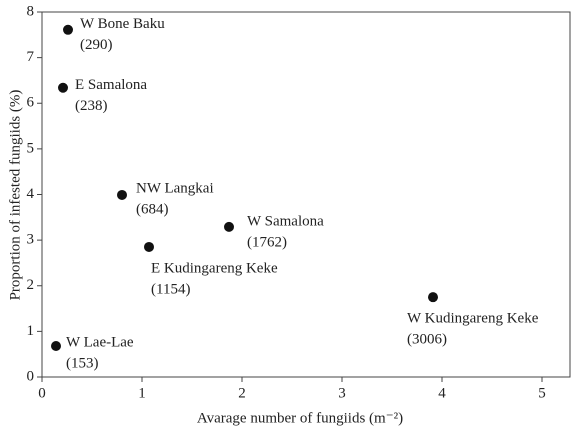 This screenshot has width=572, height=431. What do you see at coordinates (214, 268) in the screenshot?
I see `point-label: E Kudingareng Keke` at bounding box center [214, 268].